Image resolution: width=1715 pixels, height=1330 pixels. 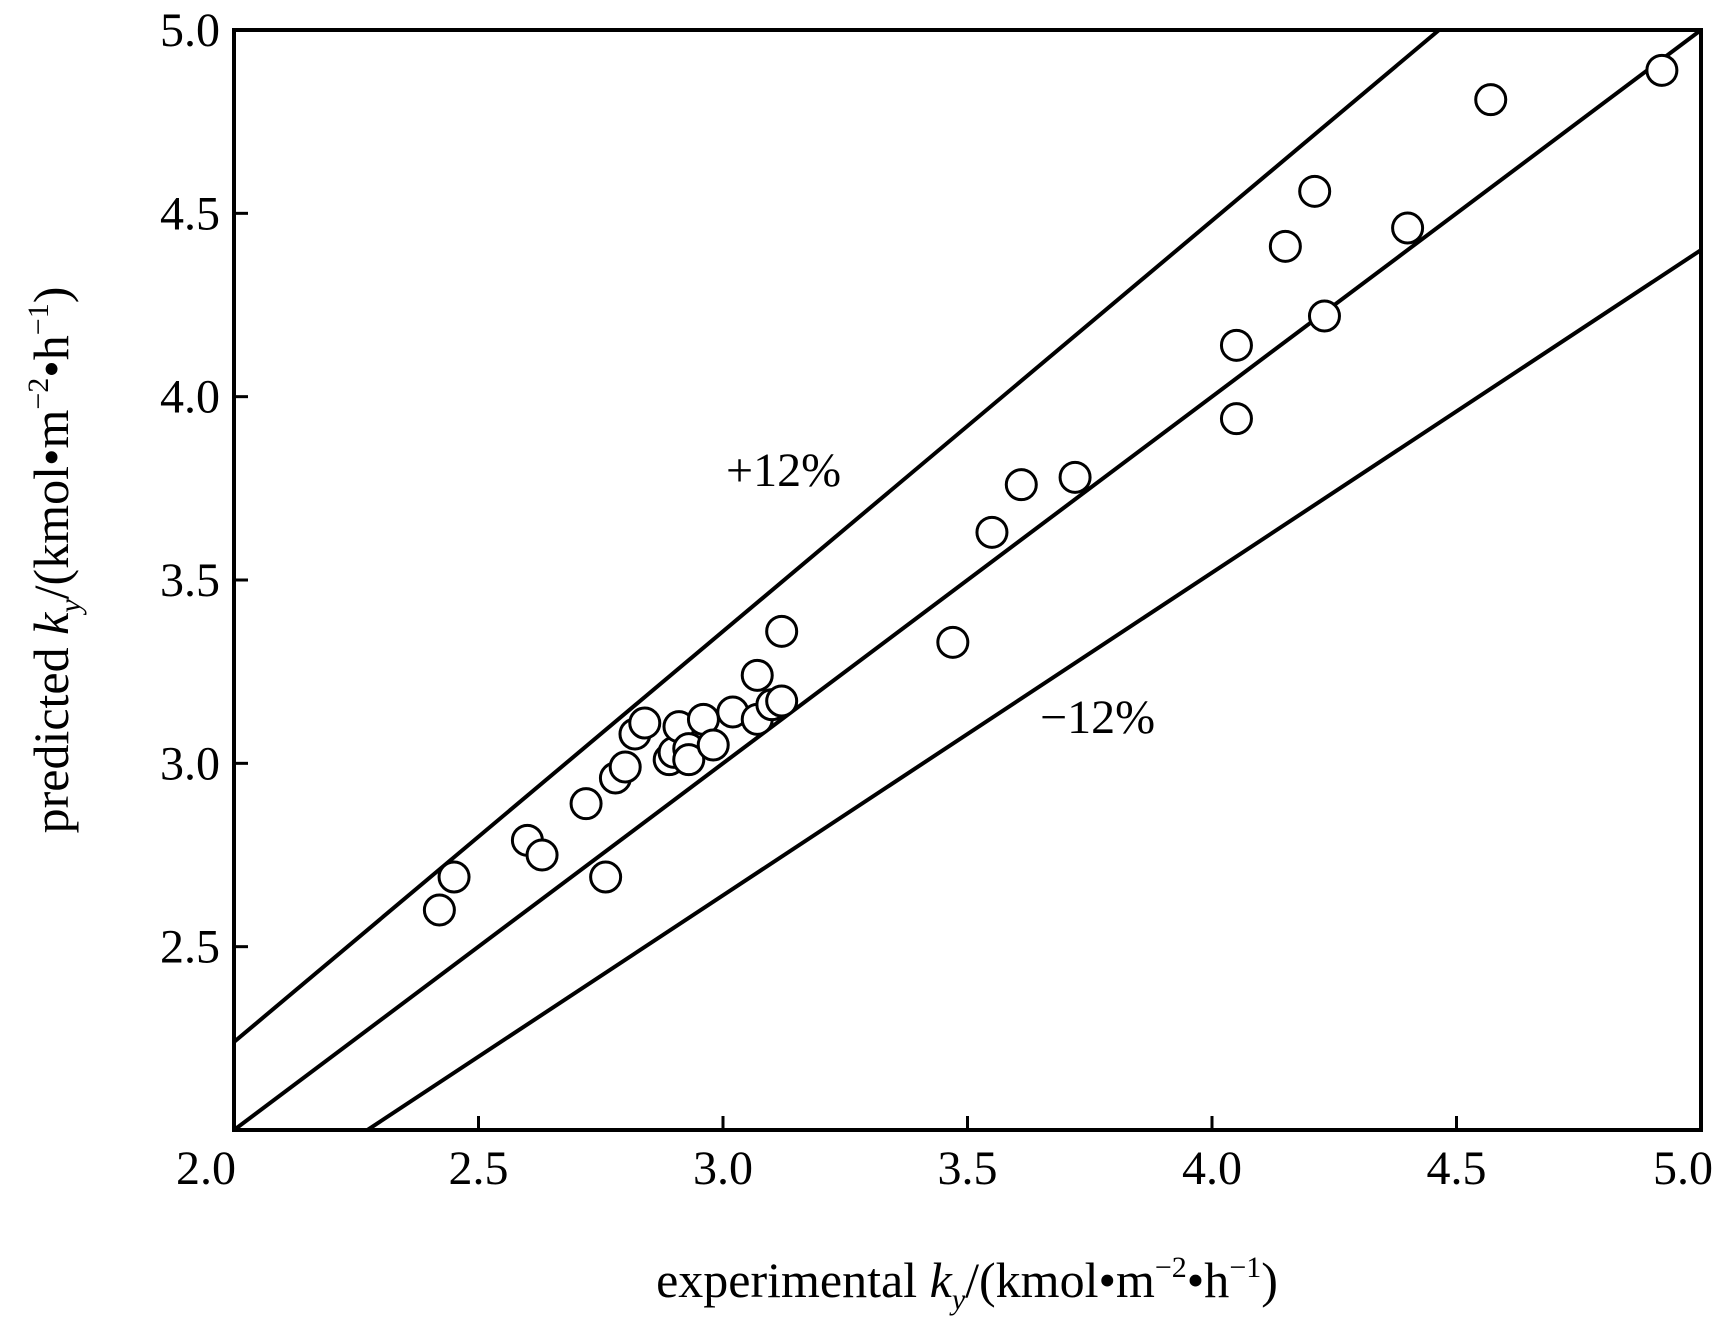 I want to click on x-title-unit-close: ), so click(x=1269, y=1280).